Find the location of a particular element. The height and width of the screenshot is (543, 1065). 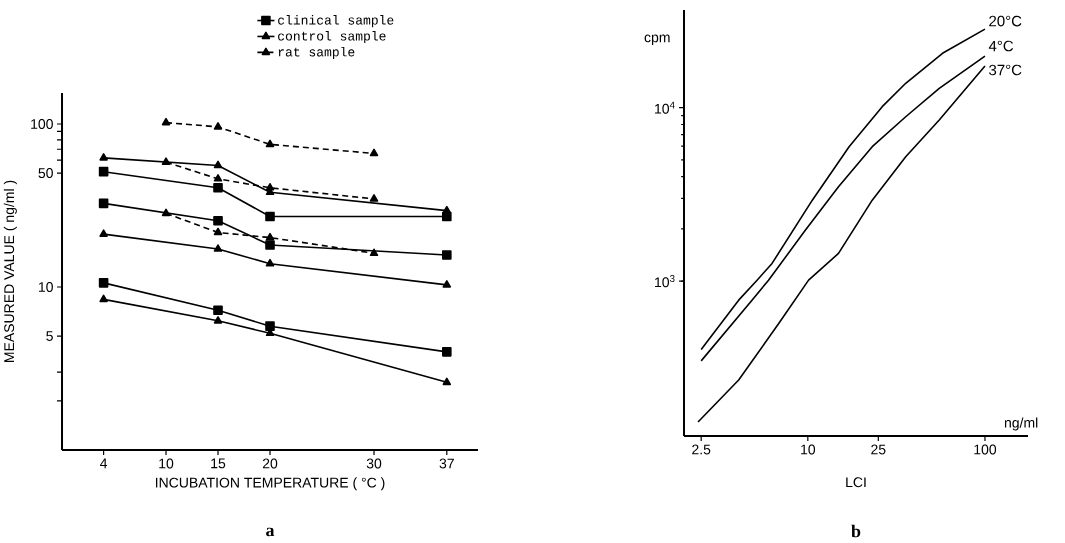

x-tick-label: 30 is located at coordinates (374, 463).